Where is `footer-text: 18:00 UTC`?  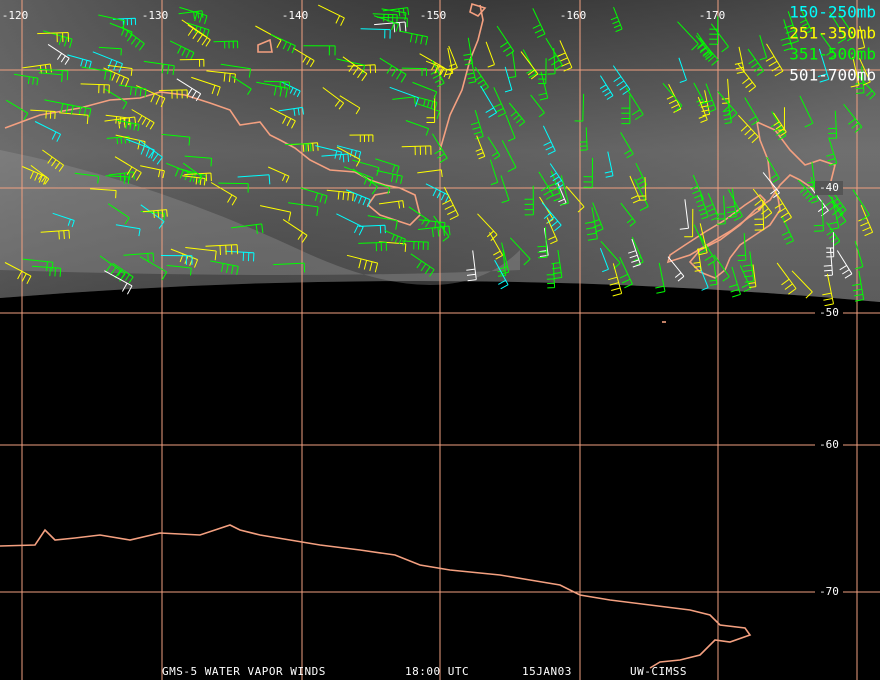 footer-text: 18:00 UTC is located at coordinates (437, 671).